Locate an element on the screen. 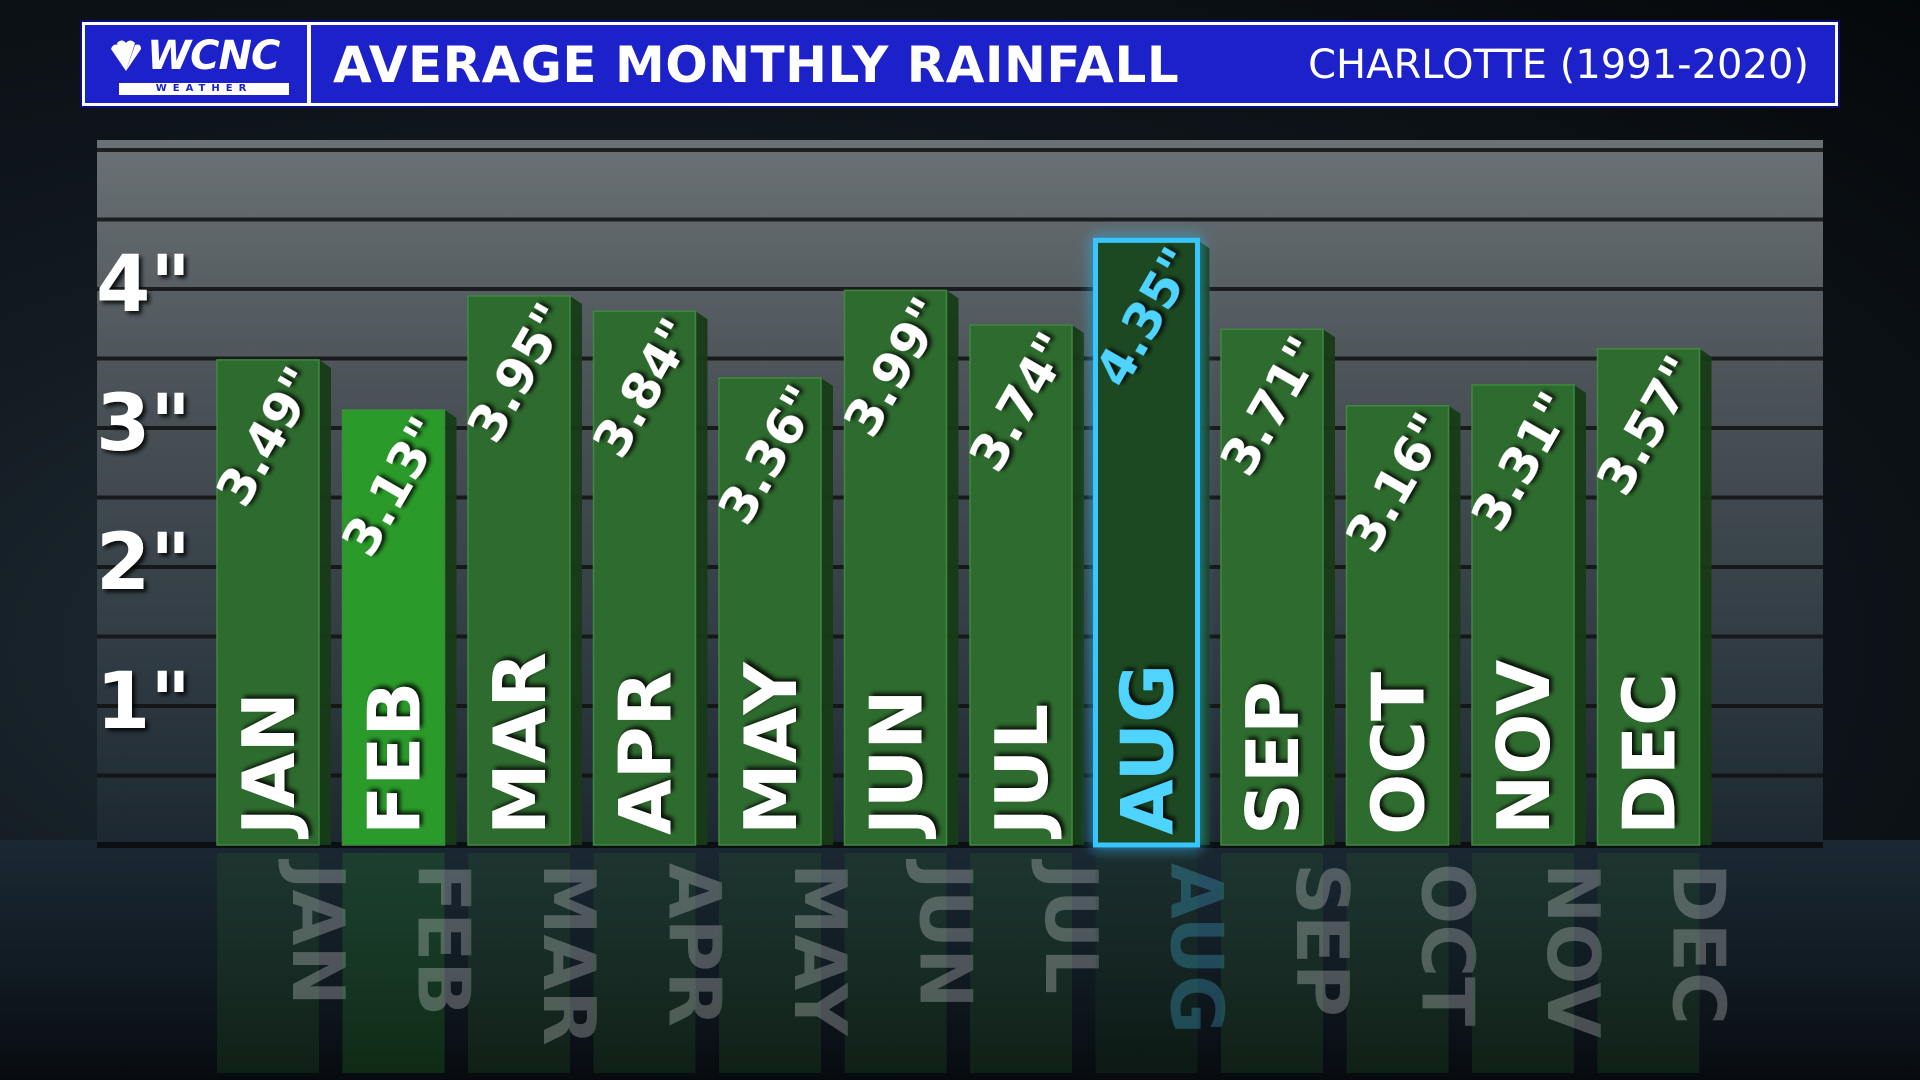  category-reflection: OCT is located at coordinates (1448, 944).